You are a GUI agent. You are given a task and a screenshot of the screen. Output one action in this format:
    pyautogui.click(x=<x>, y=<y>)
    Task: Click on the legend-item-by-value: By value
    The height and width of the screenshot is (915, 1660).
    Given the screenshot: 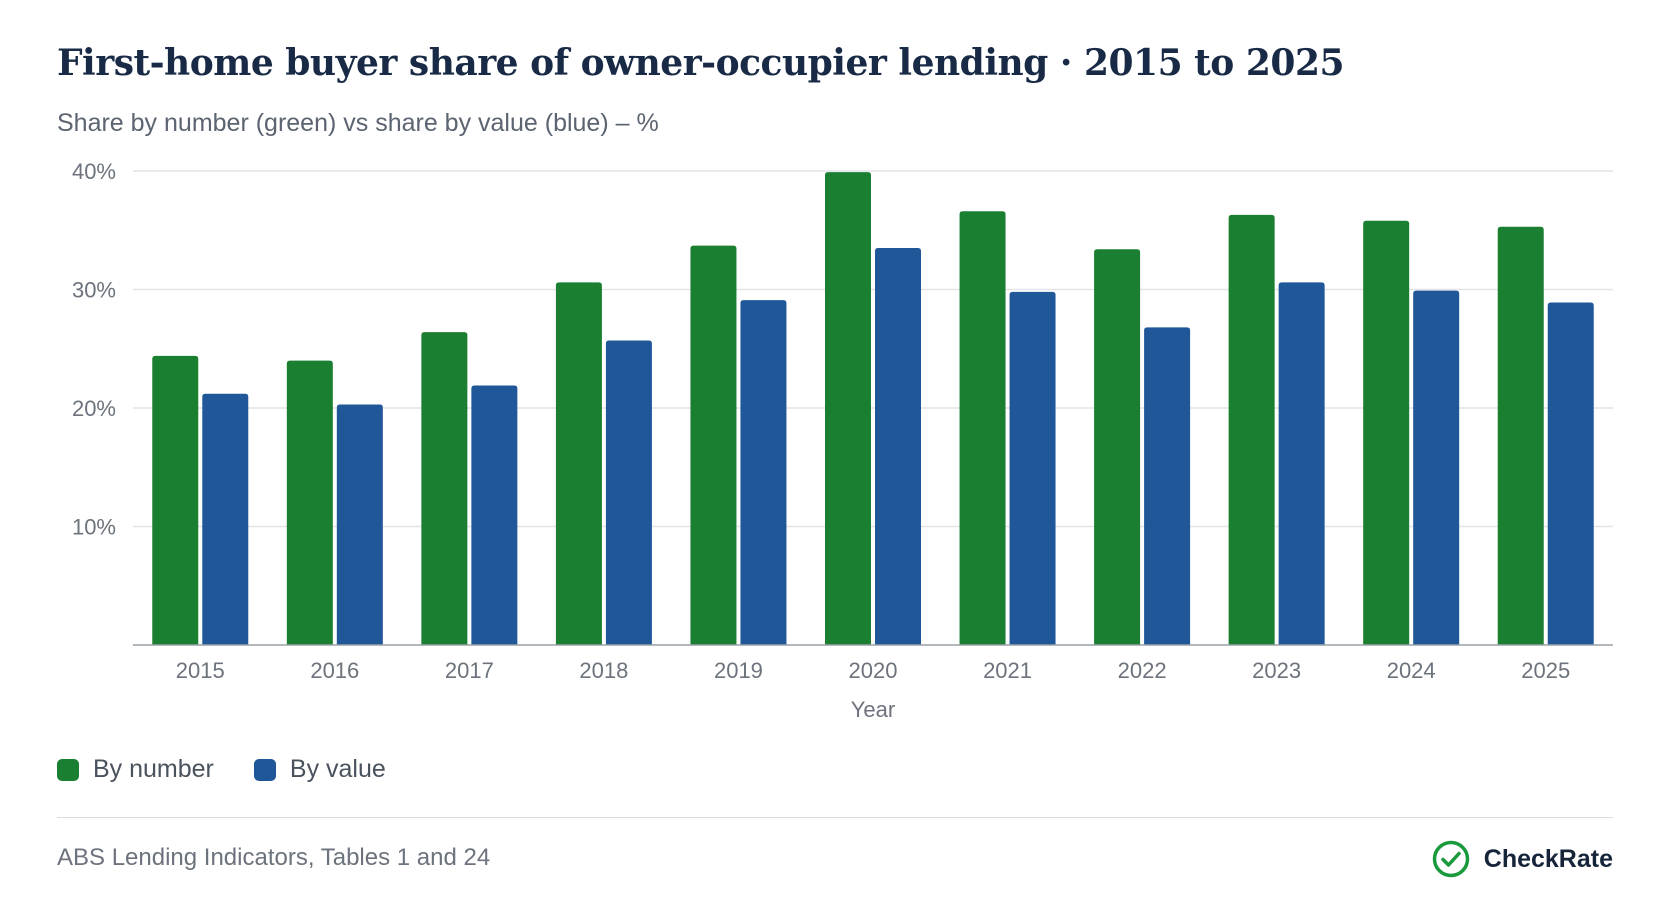 What is the action you would take?
    pyautogui.click(x=319, y=769)
    